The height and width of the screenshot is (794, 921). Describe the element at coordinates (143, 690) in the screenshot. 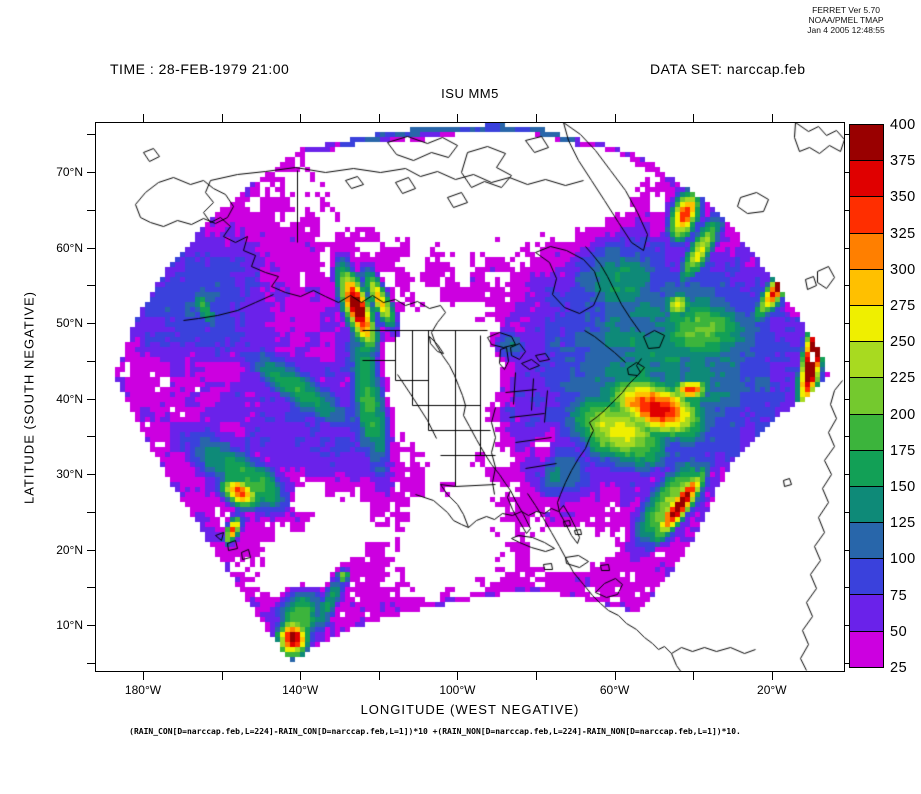

I see `x-tick-label: 180°W` at that location.